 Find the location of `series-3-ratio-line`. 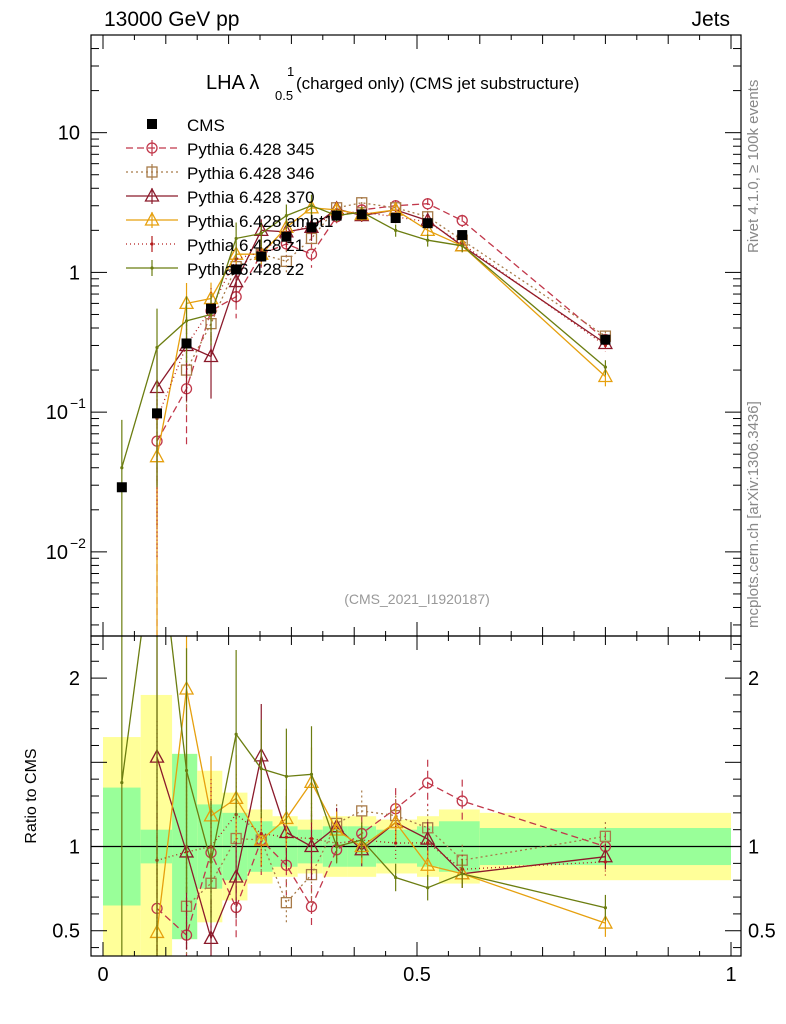

series-3-ratio-line is located at coordinates (381, 847).